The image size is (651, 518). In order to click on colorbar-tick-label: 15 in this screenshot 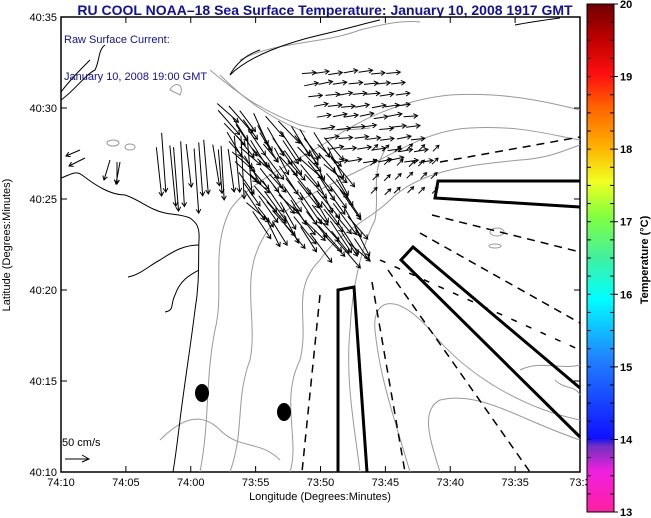, I will do `click(626, 368)`.